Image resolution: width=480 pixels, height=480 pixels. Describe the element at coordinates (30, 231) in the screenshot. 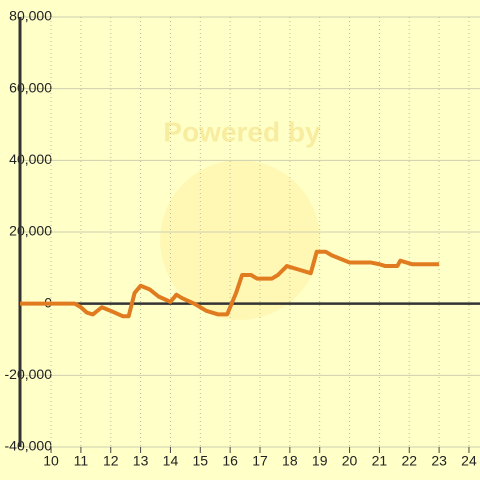

I see `y-tick-label: 20,000` at that location.